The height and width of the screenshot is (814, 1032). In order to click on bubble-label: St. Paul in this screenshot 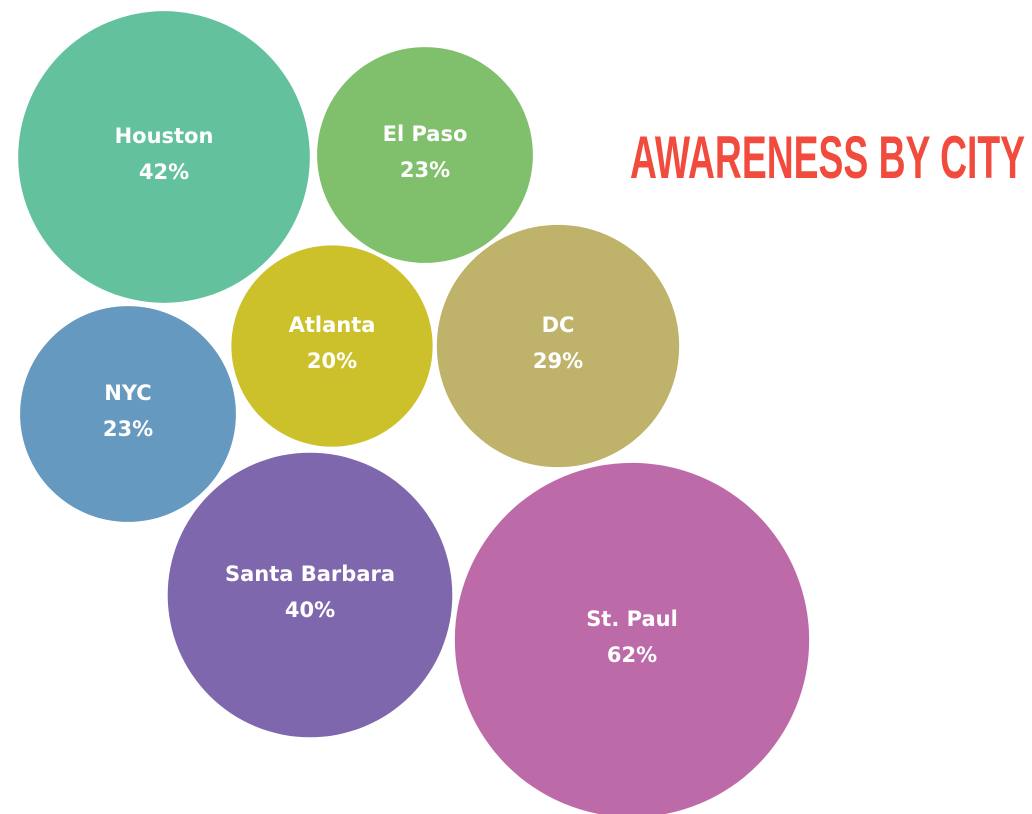, I will do `click(632, 619)`.